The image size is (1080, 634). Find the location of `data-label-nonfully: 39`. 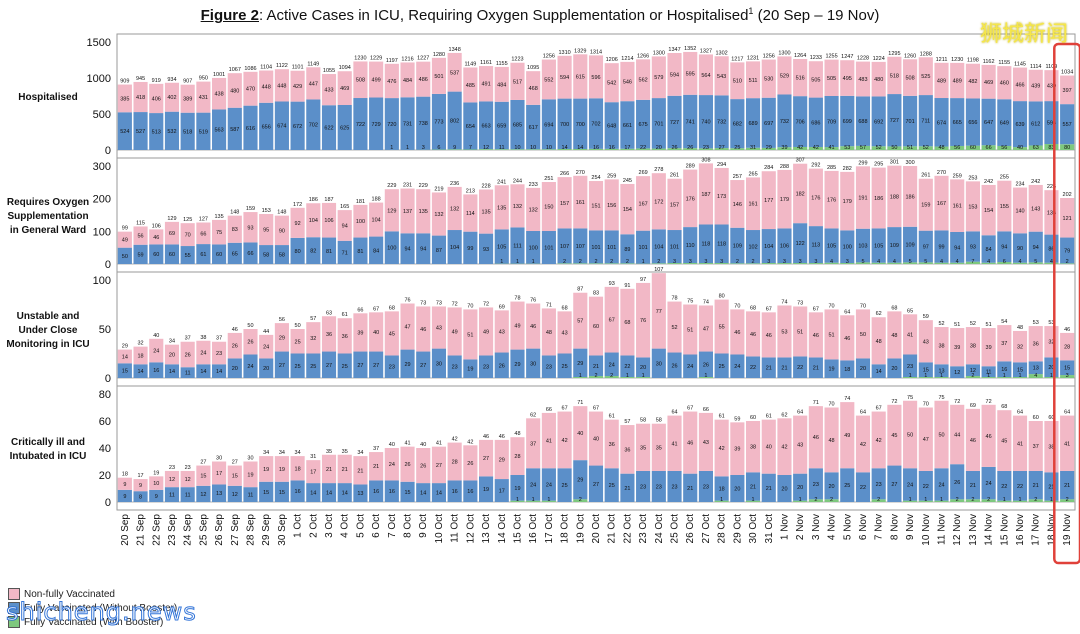

data-label-nonfully: 39 is located at coordinates (957, 348).